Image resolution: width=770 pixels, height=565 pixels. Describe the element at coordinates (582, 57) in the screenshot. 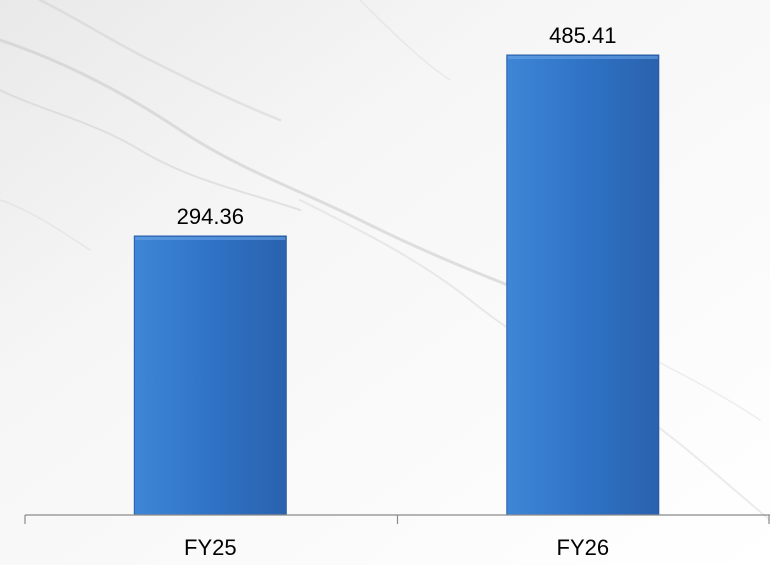

I see `bar-highlight-fy26` at that location.